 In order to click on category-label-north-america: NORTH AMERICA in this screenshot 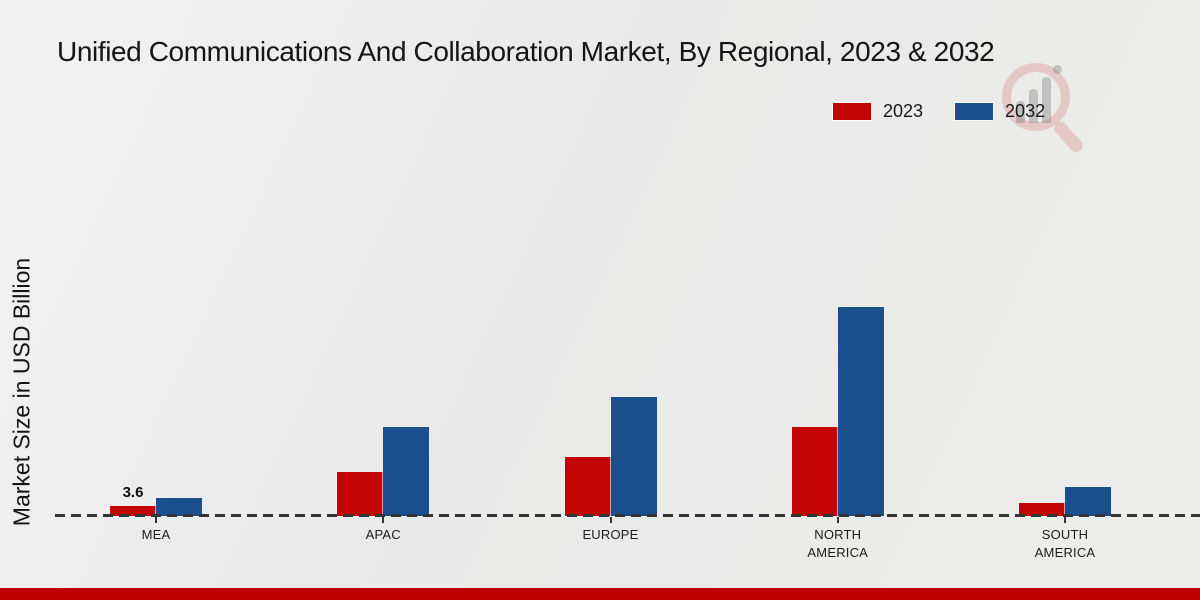, I will do `click(838, 543)`.